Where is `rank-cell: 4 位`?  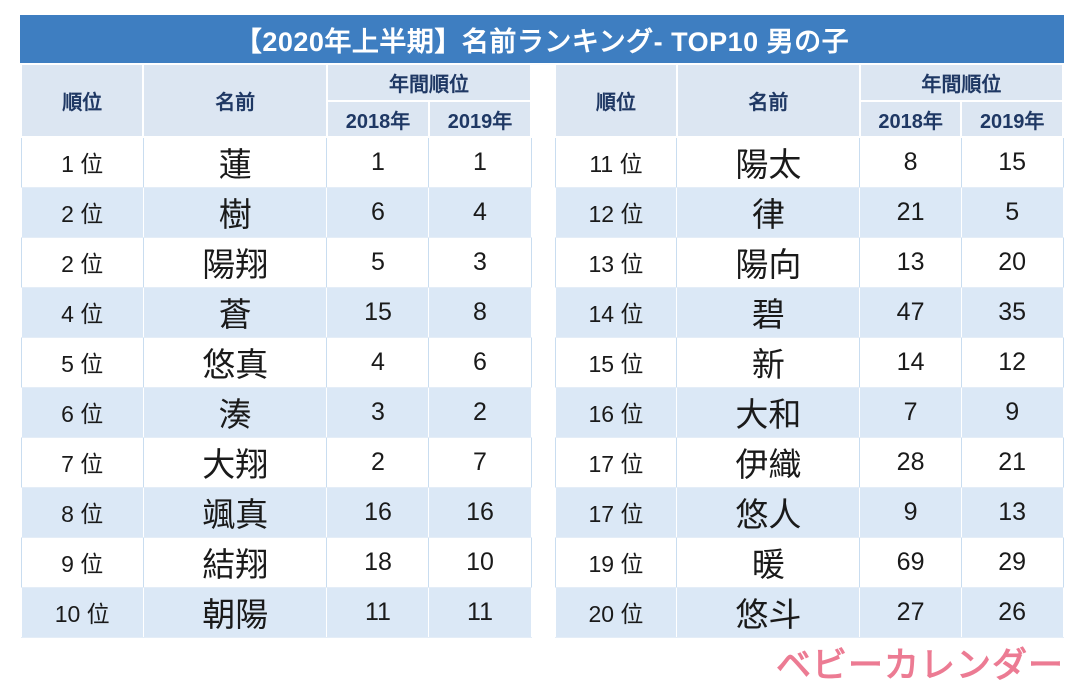
rank-cell: 4 位 is located at coordinates (82, 312).